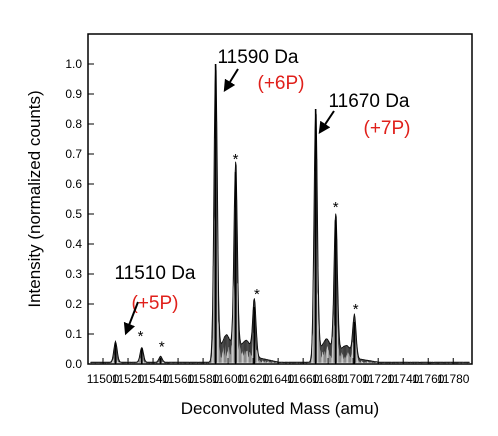  What do you see at coordinates (73, 184) in the screenshot?
I see `y-tick-label: 0.6` at bounding box center [73, 184].